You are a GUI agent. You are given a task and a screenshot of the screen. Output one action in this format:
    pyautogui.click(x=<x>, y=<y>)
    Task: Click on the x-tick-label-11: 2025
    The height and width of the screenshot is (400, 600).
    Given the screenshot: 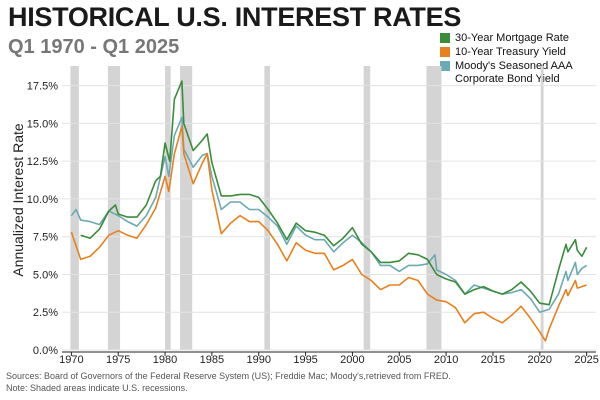 What is the action you would take?
    pyautogui.click(x=586, y=360)
    